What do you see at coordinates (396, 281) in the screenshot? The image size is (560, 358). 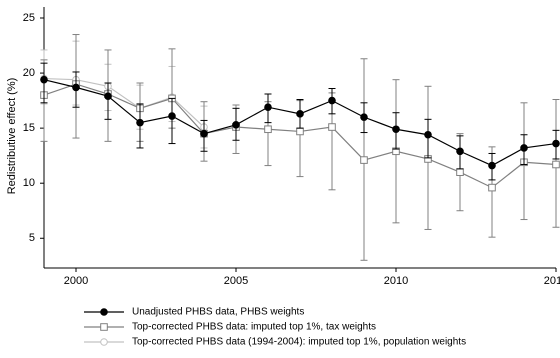 I see `x-tick-label: 2010` at bounding box center [396, 281].